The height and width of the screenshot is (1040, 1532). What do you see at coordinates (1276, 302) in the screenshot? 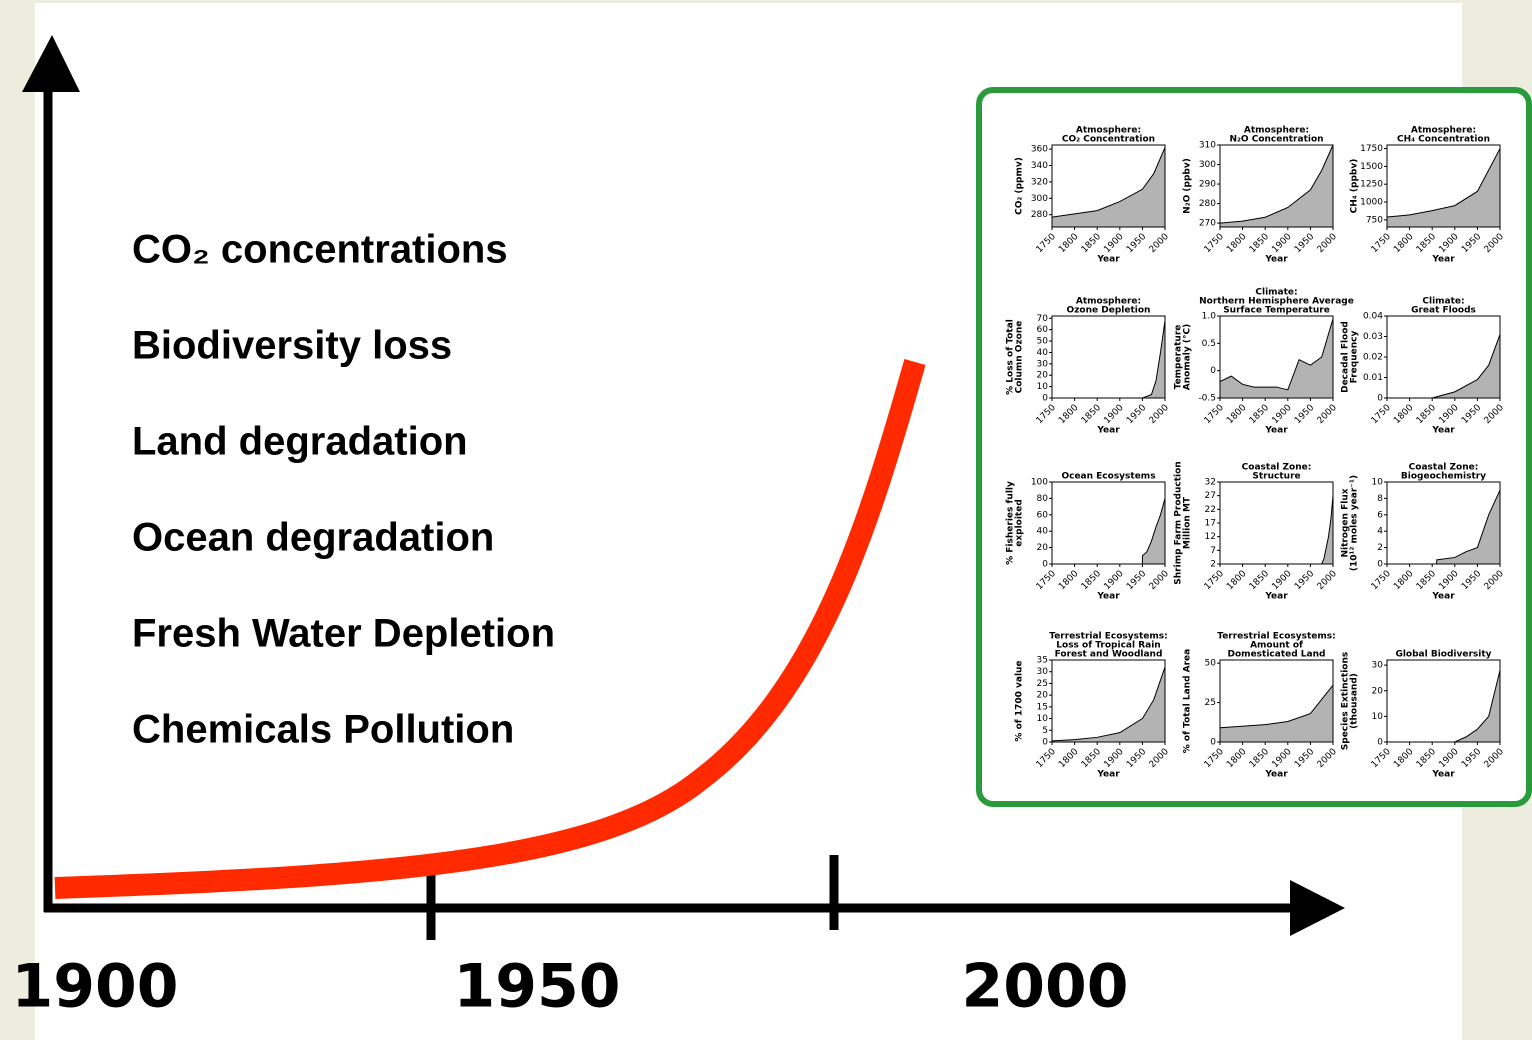
I see `panel-title: Northern Hemisphere Average` at bounding box center [1276, 302].